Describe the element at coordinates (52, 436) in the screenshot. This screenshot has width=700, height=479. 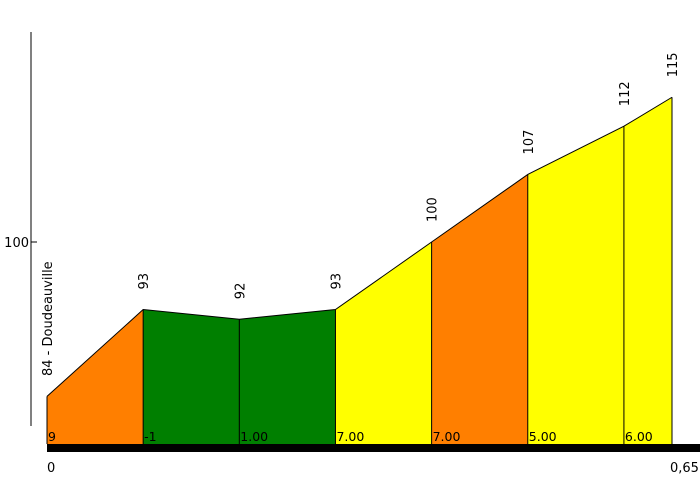
I see `grade-label: 9` at that location.